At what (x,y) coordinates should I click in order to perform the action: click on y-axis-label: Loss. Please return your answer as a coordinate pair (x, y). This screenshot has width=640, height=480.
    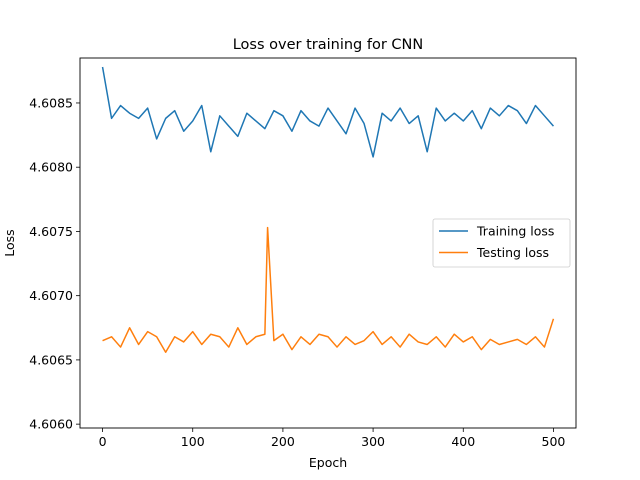
    Looking at the image, I should click on (9, 242).